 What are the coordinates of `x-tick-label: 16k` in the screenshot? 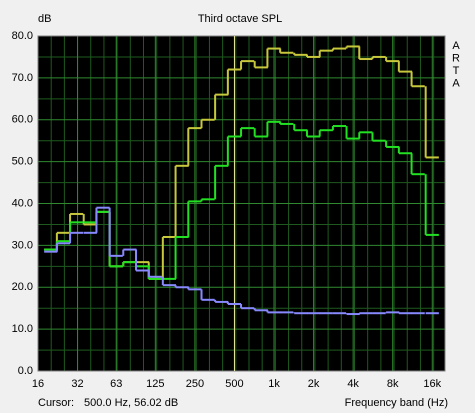 It's located at (432, 384).